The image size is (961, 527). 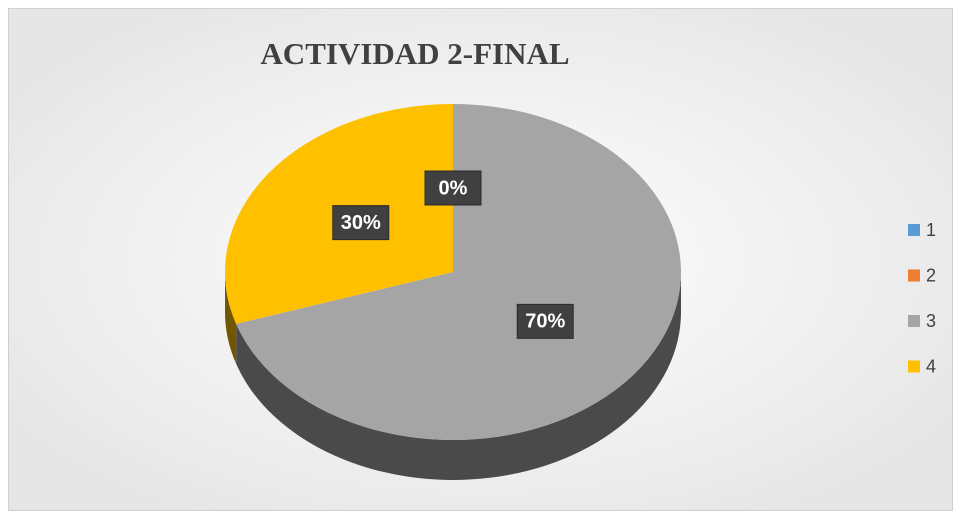 I want to click on data-label: 0%, so click(x=453, y=188).